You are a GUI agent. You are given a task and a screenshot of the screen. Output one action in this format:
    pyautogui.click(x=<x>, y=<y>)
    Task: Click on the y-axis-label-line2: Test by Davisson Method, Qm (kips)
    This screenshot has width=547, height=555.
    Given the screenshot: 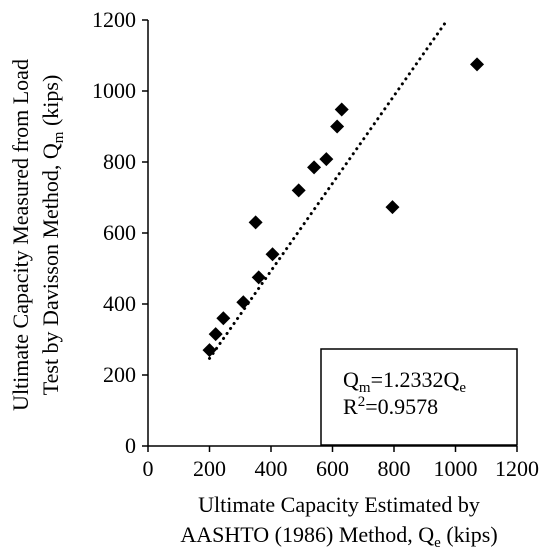 What is the action you would take?
    pyautogui.click(x=52, y=235)
    